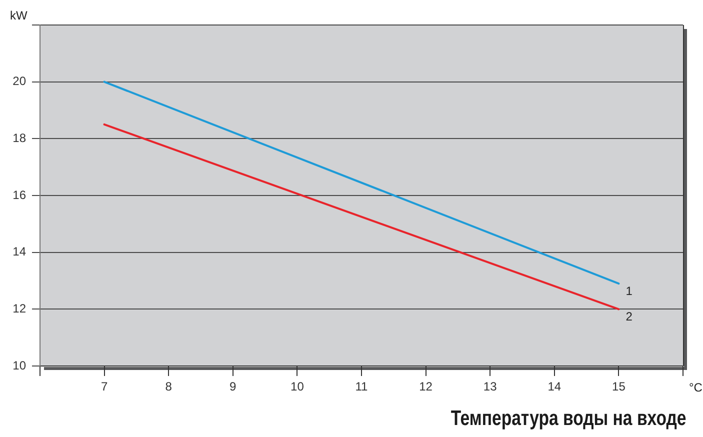  I want to click on x-tick-label: 10, so click(297, 387).